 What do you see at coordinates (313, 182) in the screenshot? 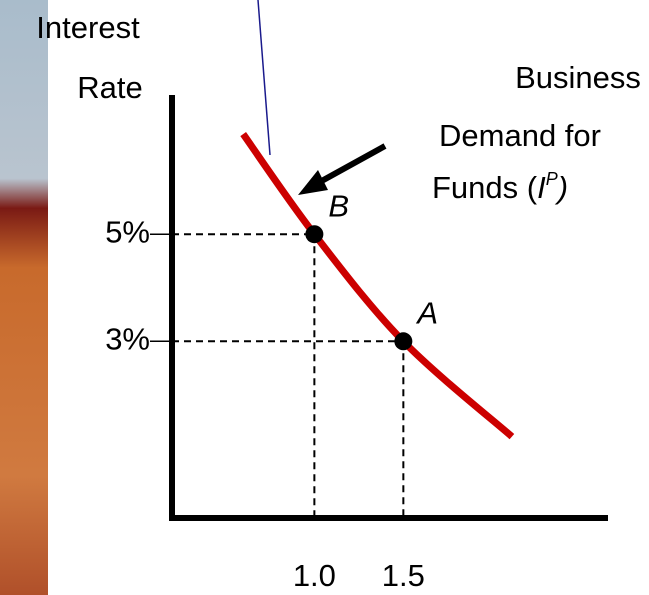
I see `arrow-head` at bounding box center [313, 182].